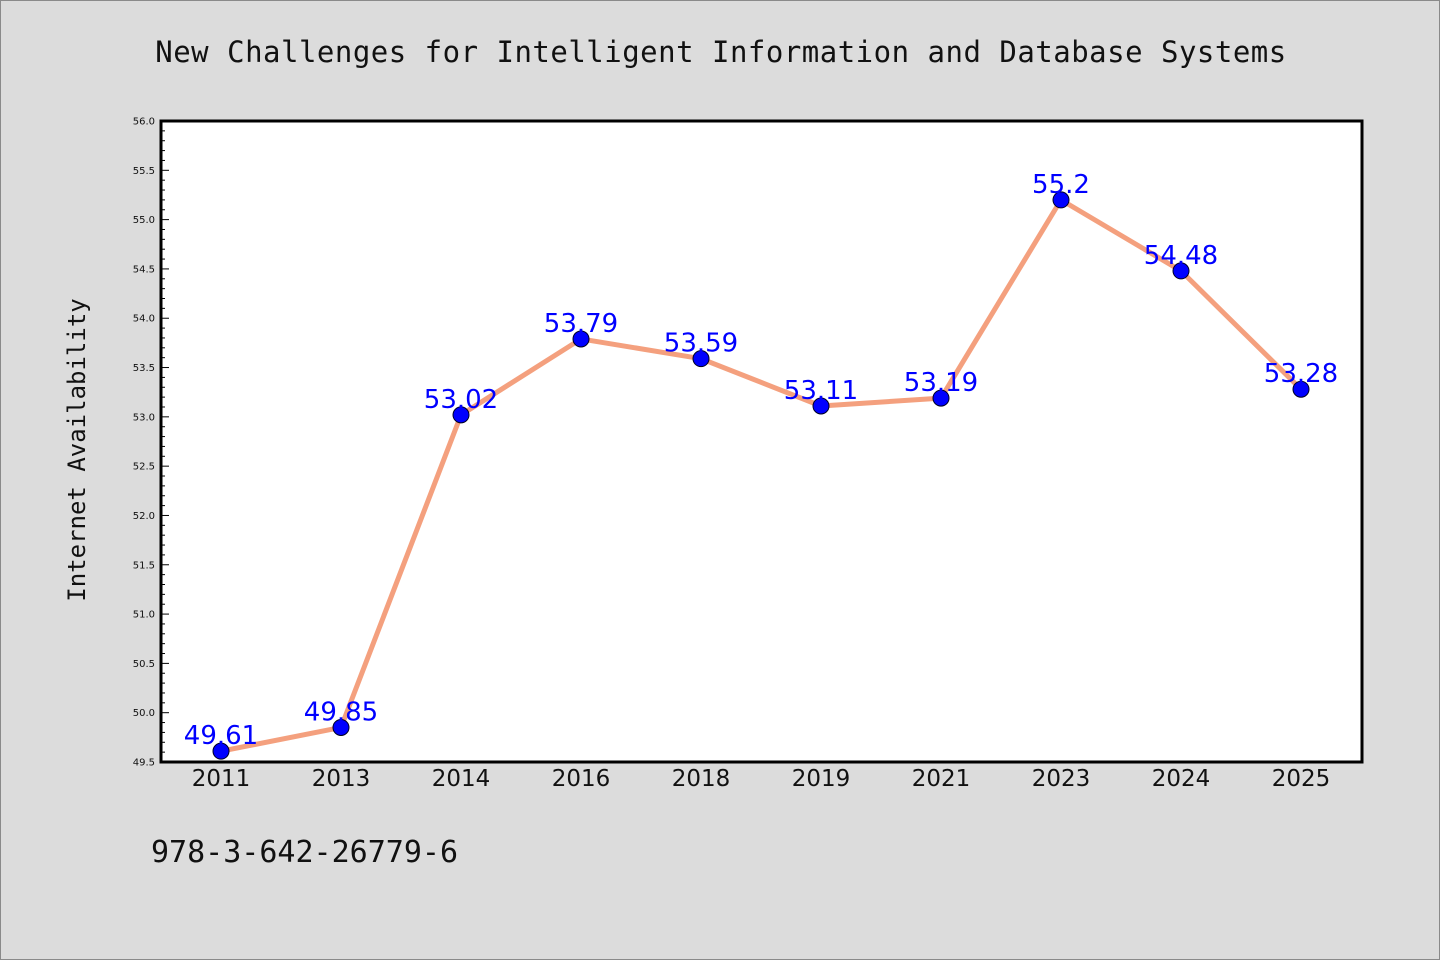 The image size is (1440, 960). Describe the element at coordinates (144, 171) in the screenshot. I see `y-tick-label: 55.5` at that location.